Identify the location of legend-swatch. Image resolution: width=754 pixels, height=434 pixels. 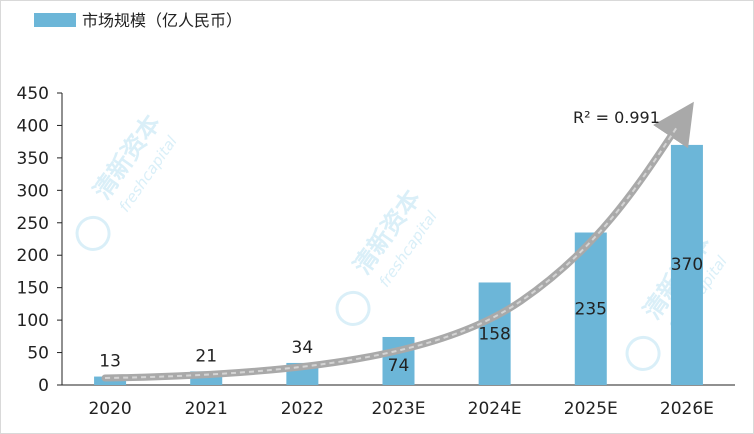
(55, 20).